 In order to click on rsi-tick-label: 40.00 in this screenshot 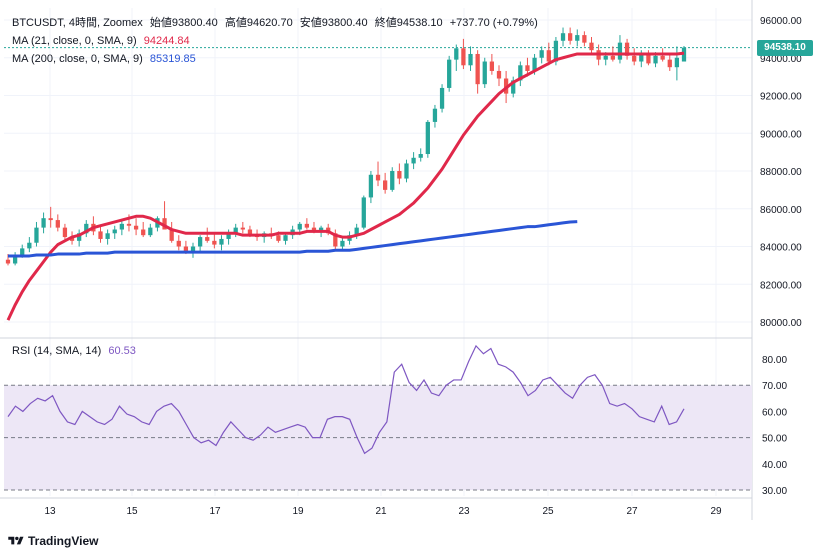, I will do `click(774, 465)`.